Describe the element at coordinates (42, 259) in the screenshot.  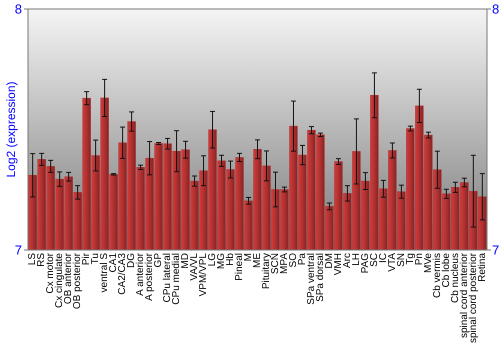
I see `x-tick-label: RS` at that location.